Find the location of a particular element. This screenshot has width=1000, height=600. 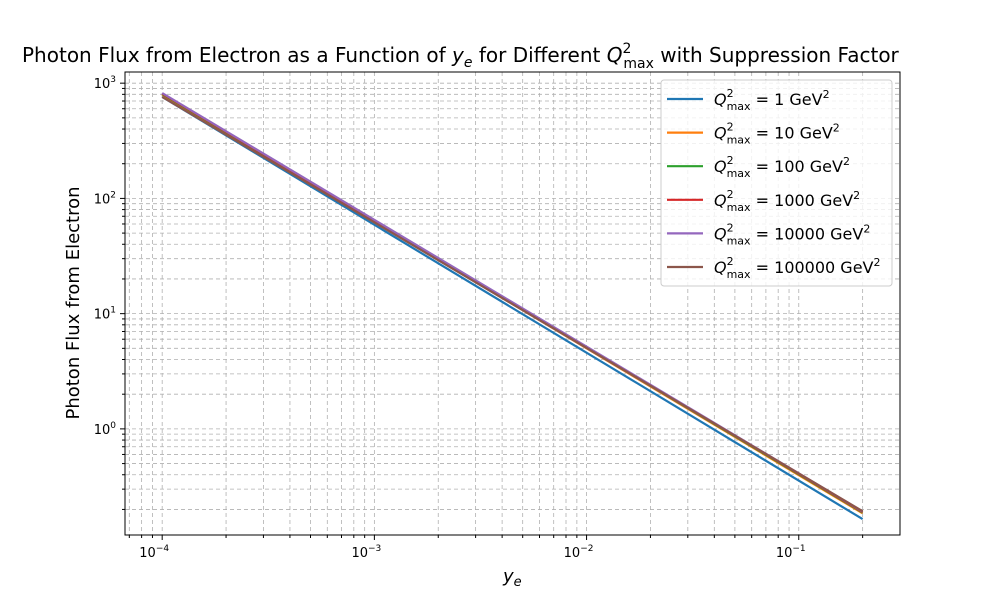

y-tick-label: 10⁰ is located at coordinates (105, 429).